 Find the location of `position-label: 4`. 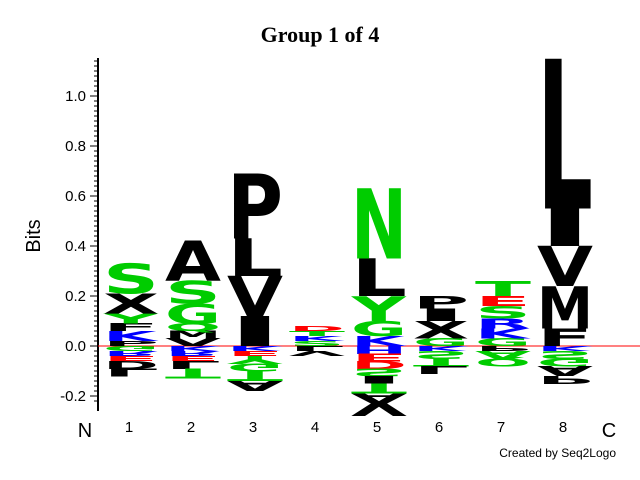

position-label: 4 is located at coordinates (315, 427).